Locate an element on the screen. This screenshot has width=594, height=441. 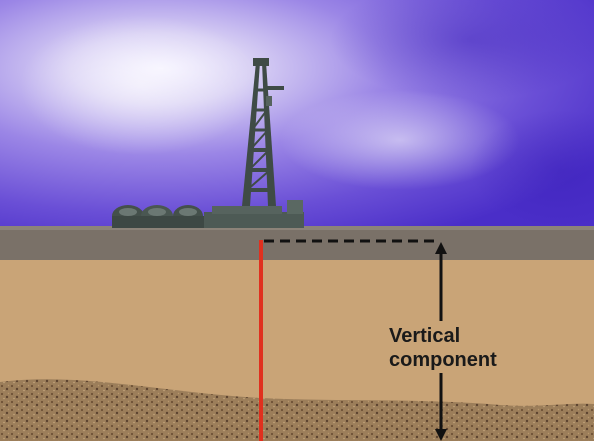
drilling-rig-icon is located at coordinates (254, 143).